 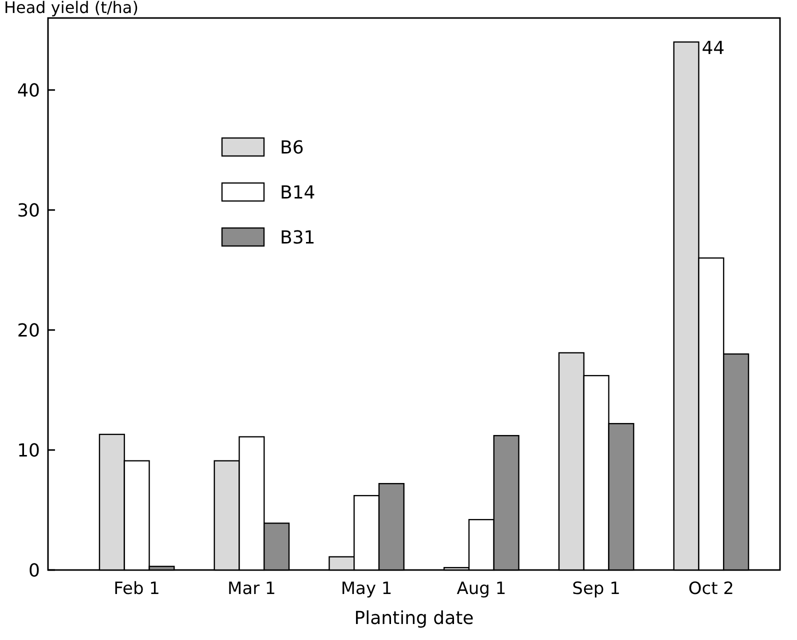 What do you see at coordinates (481, 589) in the screenshot?
I see `x-tick-label: Aug 1` at bounding box center [481, 589].